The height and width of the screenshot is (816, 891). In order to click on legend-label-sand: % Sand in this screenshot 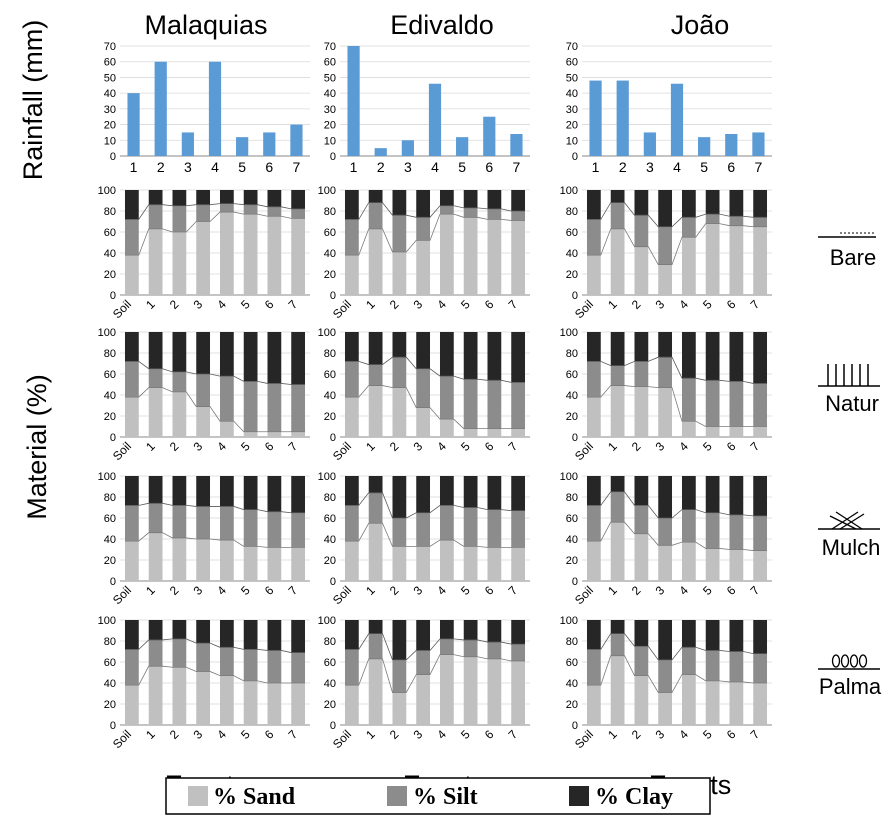, I will do `click(254, 797)`.